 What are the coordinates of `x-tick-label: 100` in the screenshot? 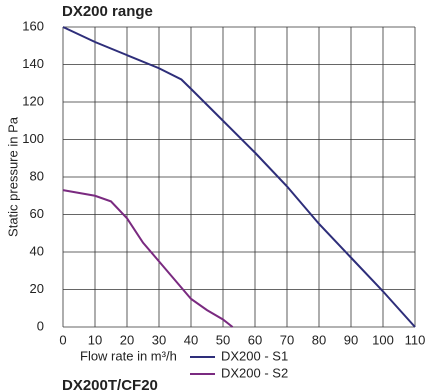 It's located at (383, 339).